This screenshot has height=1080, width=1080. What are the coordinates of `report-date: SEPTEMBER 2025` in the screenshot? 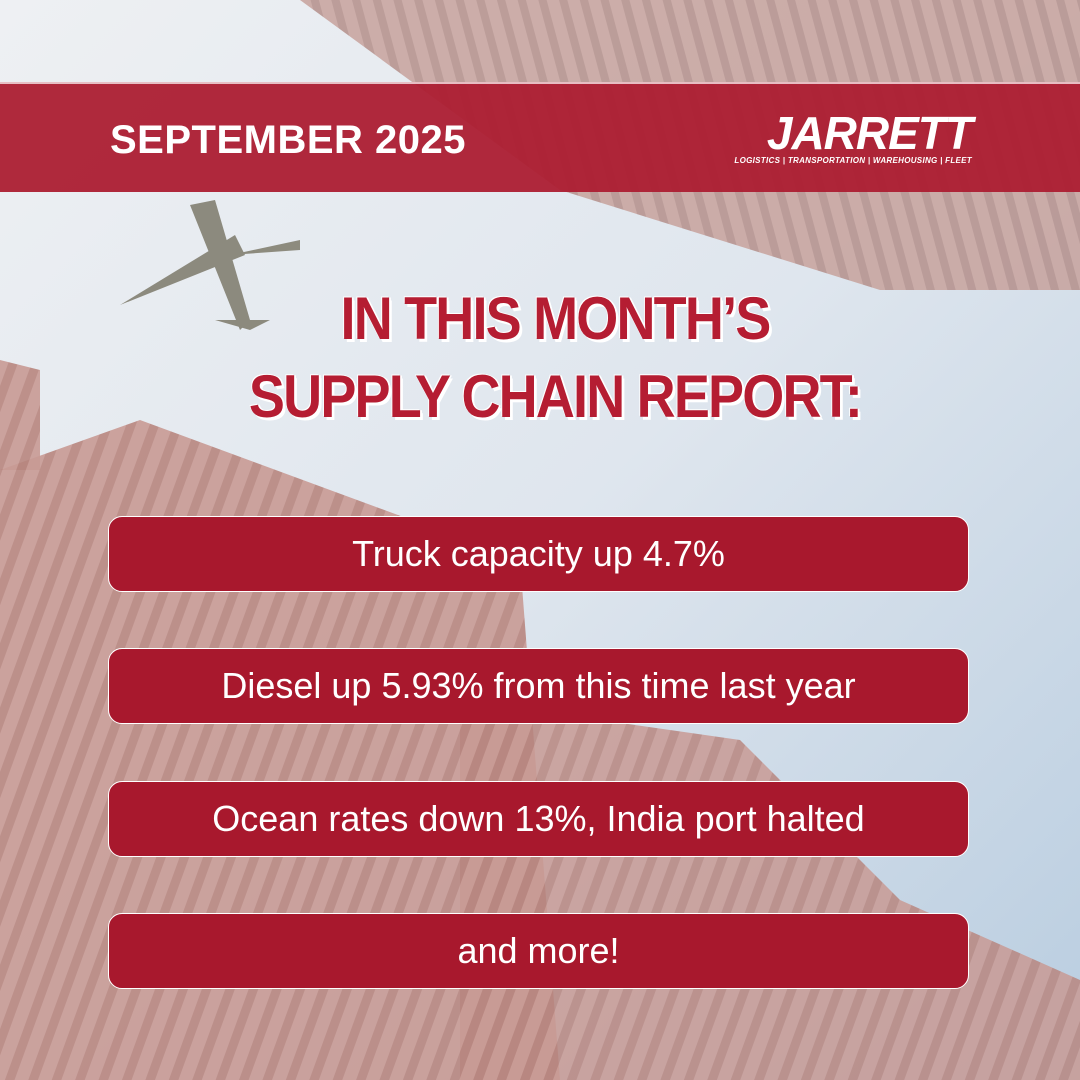 It's located at (288, 140).